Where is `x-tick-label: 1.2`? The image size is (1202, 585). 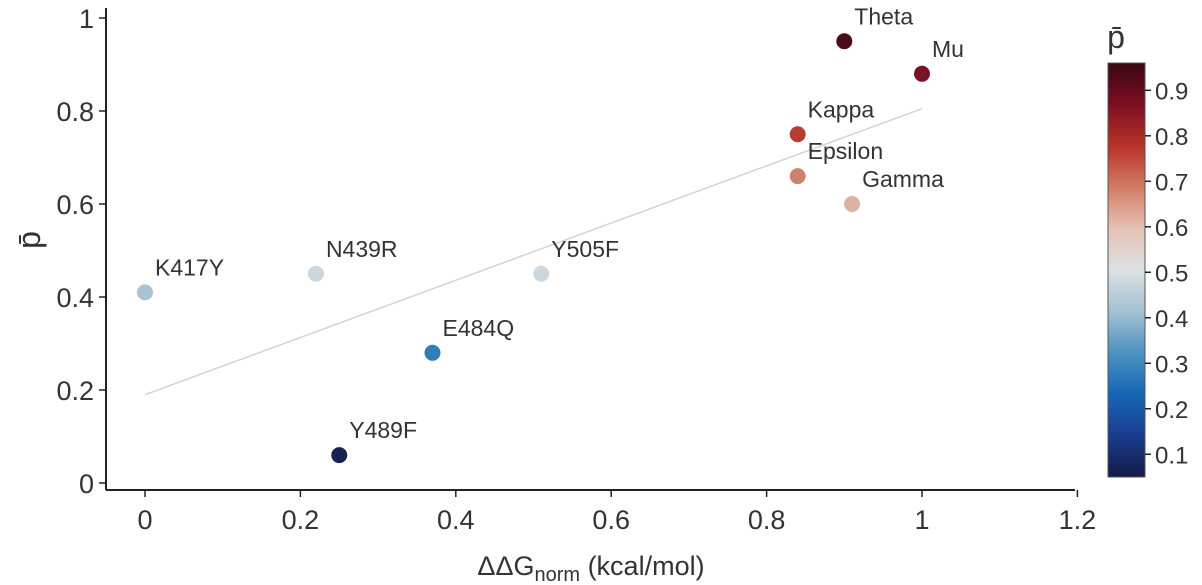
x-tick-label: 1.2 is located at coordinates (1078, 520).